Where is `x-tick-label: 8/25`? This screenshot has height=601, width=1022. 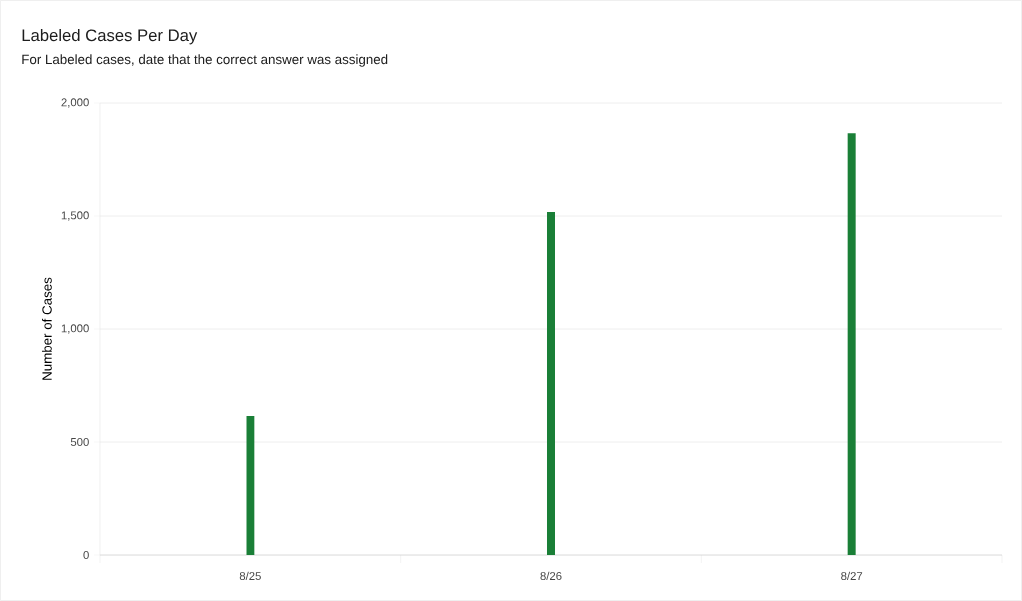 x-tick-label: 8/25 is located at coordinates (250, 576).